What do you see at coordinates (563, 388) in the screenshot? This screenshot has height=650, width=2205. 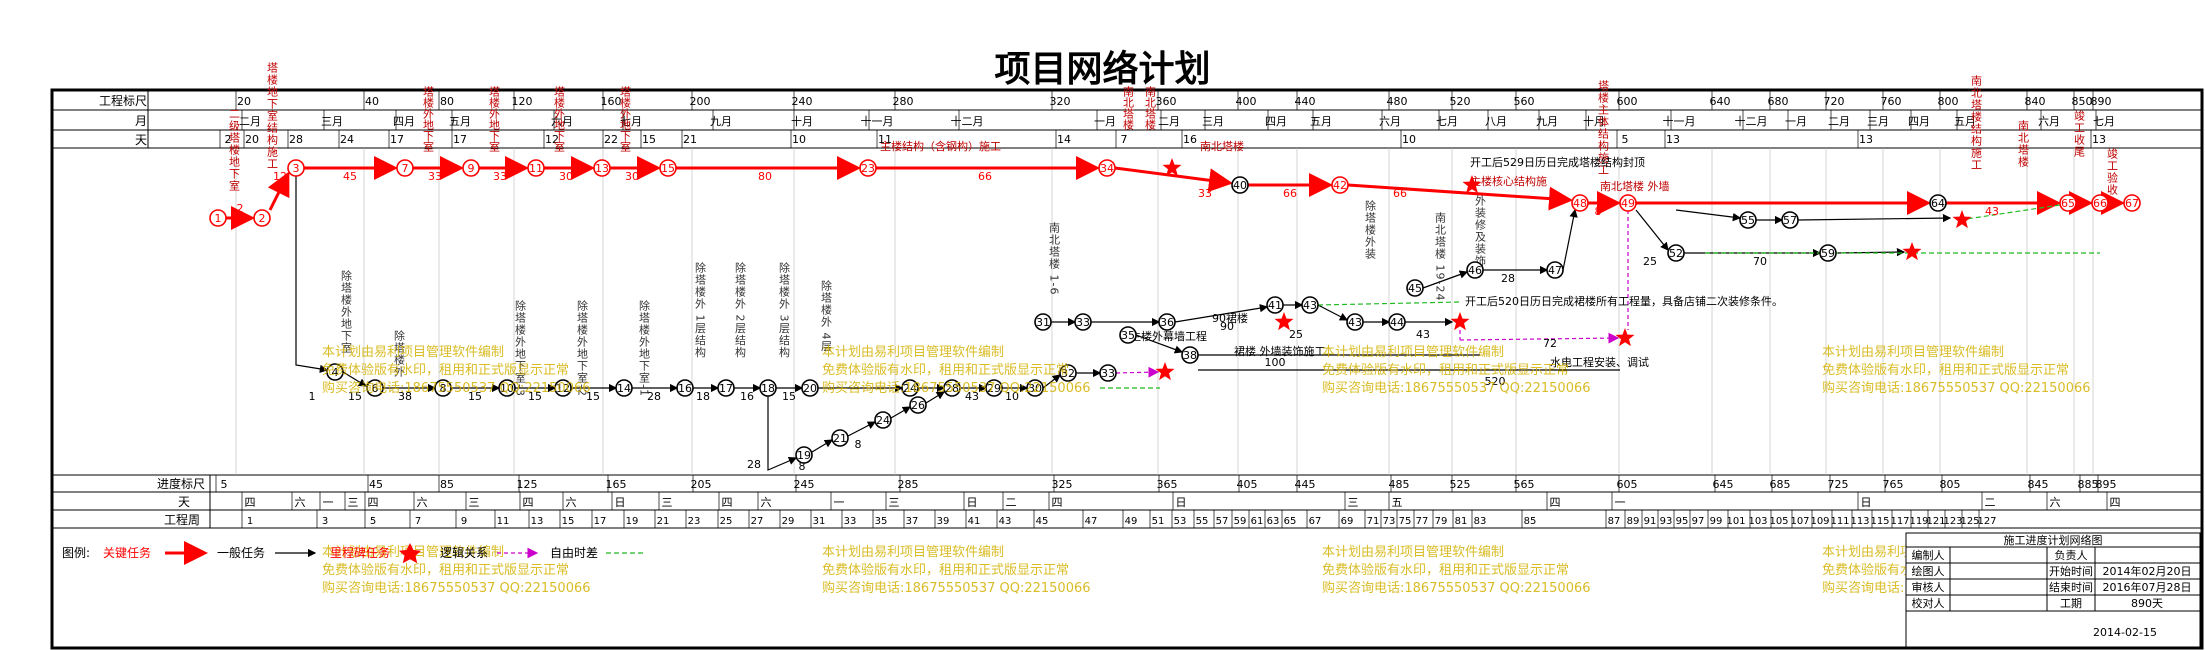 I see `event-node: 12` at bounding box center [563, 388].